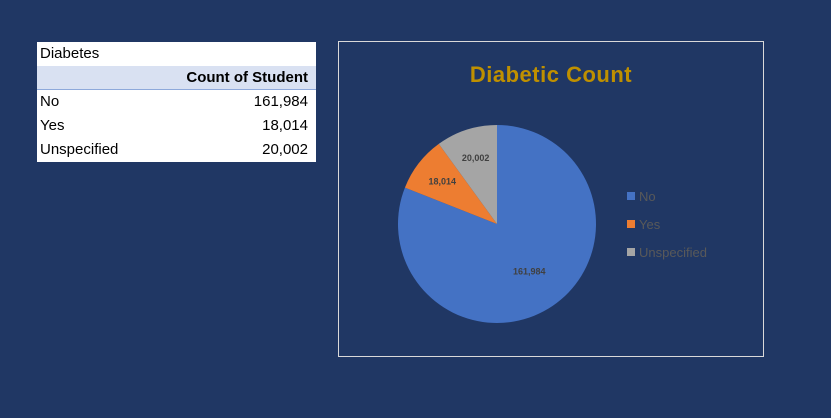 This screenshot has width=831, height=418. What do you see at coordinates (442, 182) in the screenshot?
I see `data-label-yes: 18,014` at bounding box center [442, 182].